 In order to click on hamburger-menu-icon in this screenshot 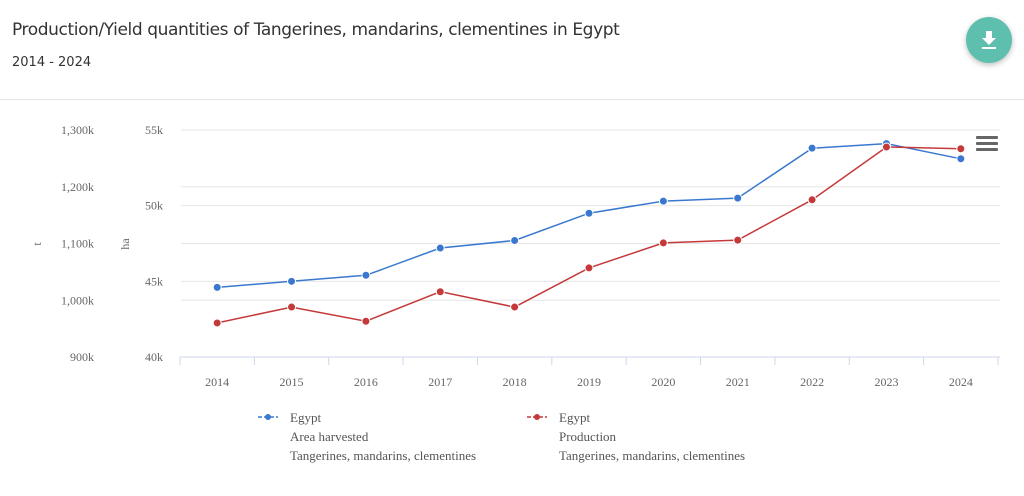, I will do `click(987, 137)`.